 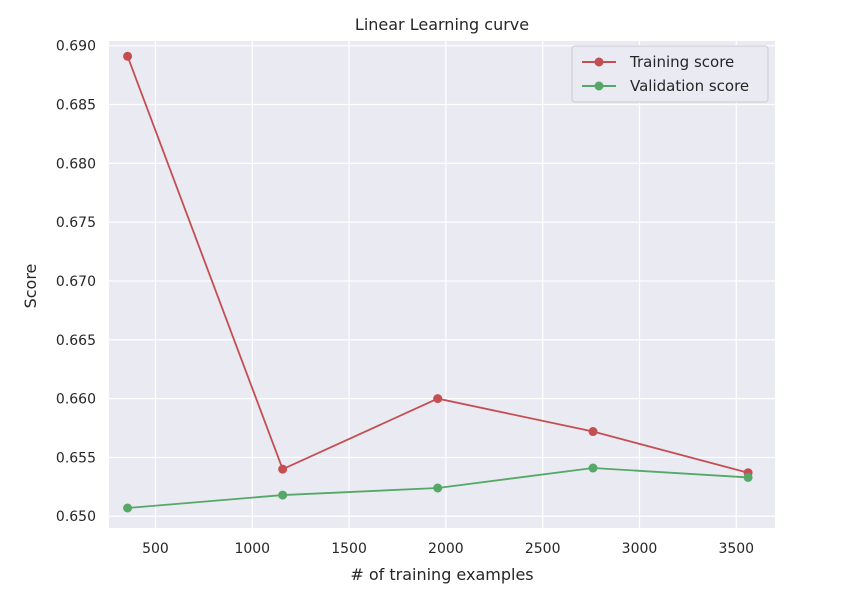 I want to click on x-axis-label: # of training examples, so click(x=441, y=574).